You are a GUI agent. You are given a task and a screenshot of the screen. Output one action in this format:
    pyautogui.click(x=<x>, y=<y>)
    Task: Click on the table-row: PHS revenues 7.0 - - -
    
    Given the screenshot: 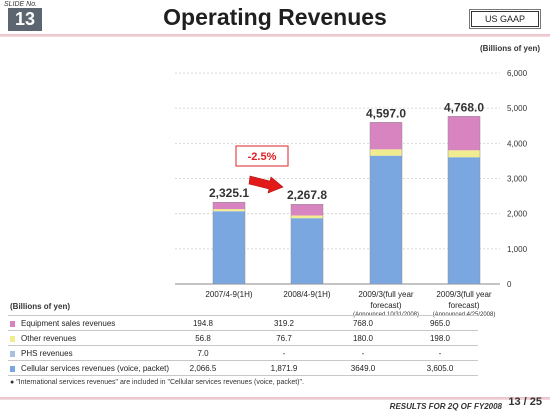 What is the action you would take?
    pyautogui.click(x=243, y=354)
    